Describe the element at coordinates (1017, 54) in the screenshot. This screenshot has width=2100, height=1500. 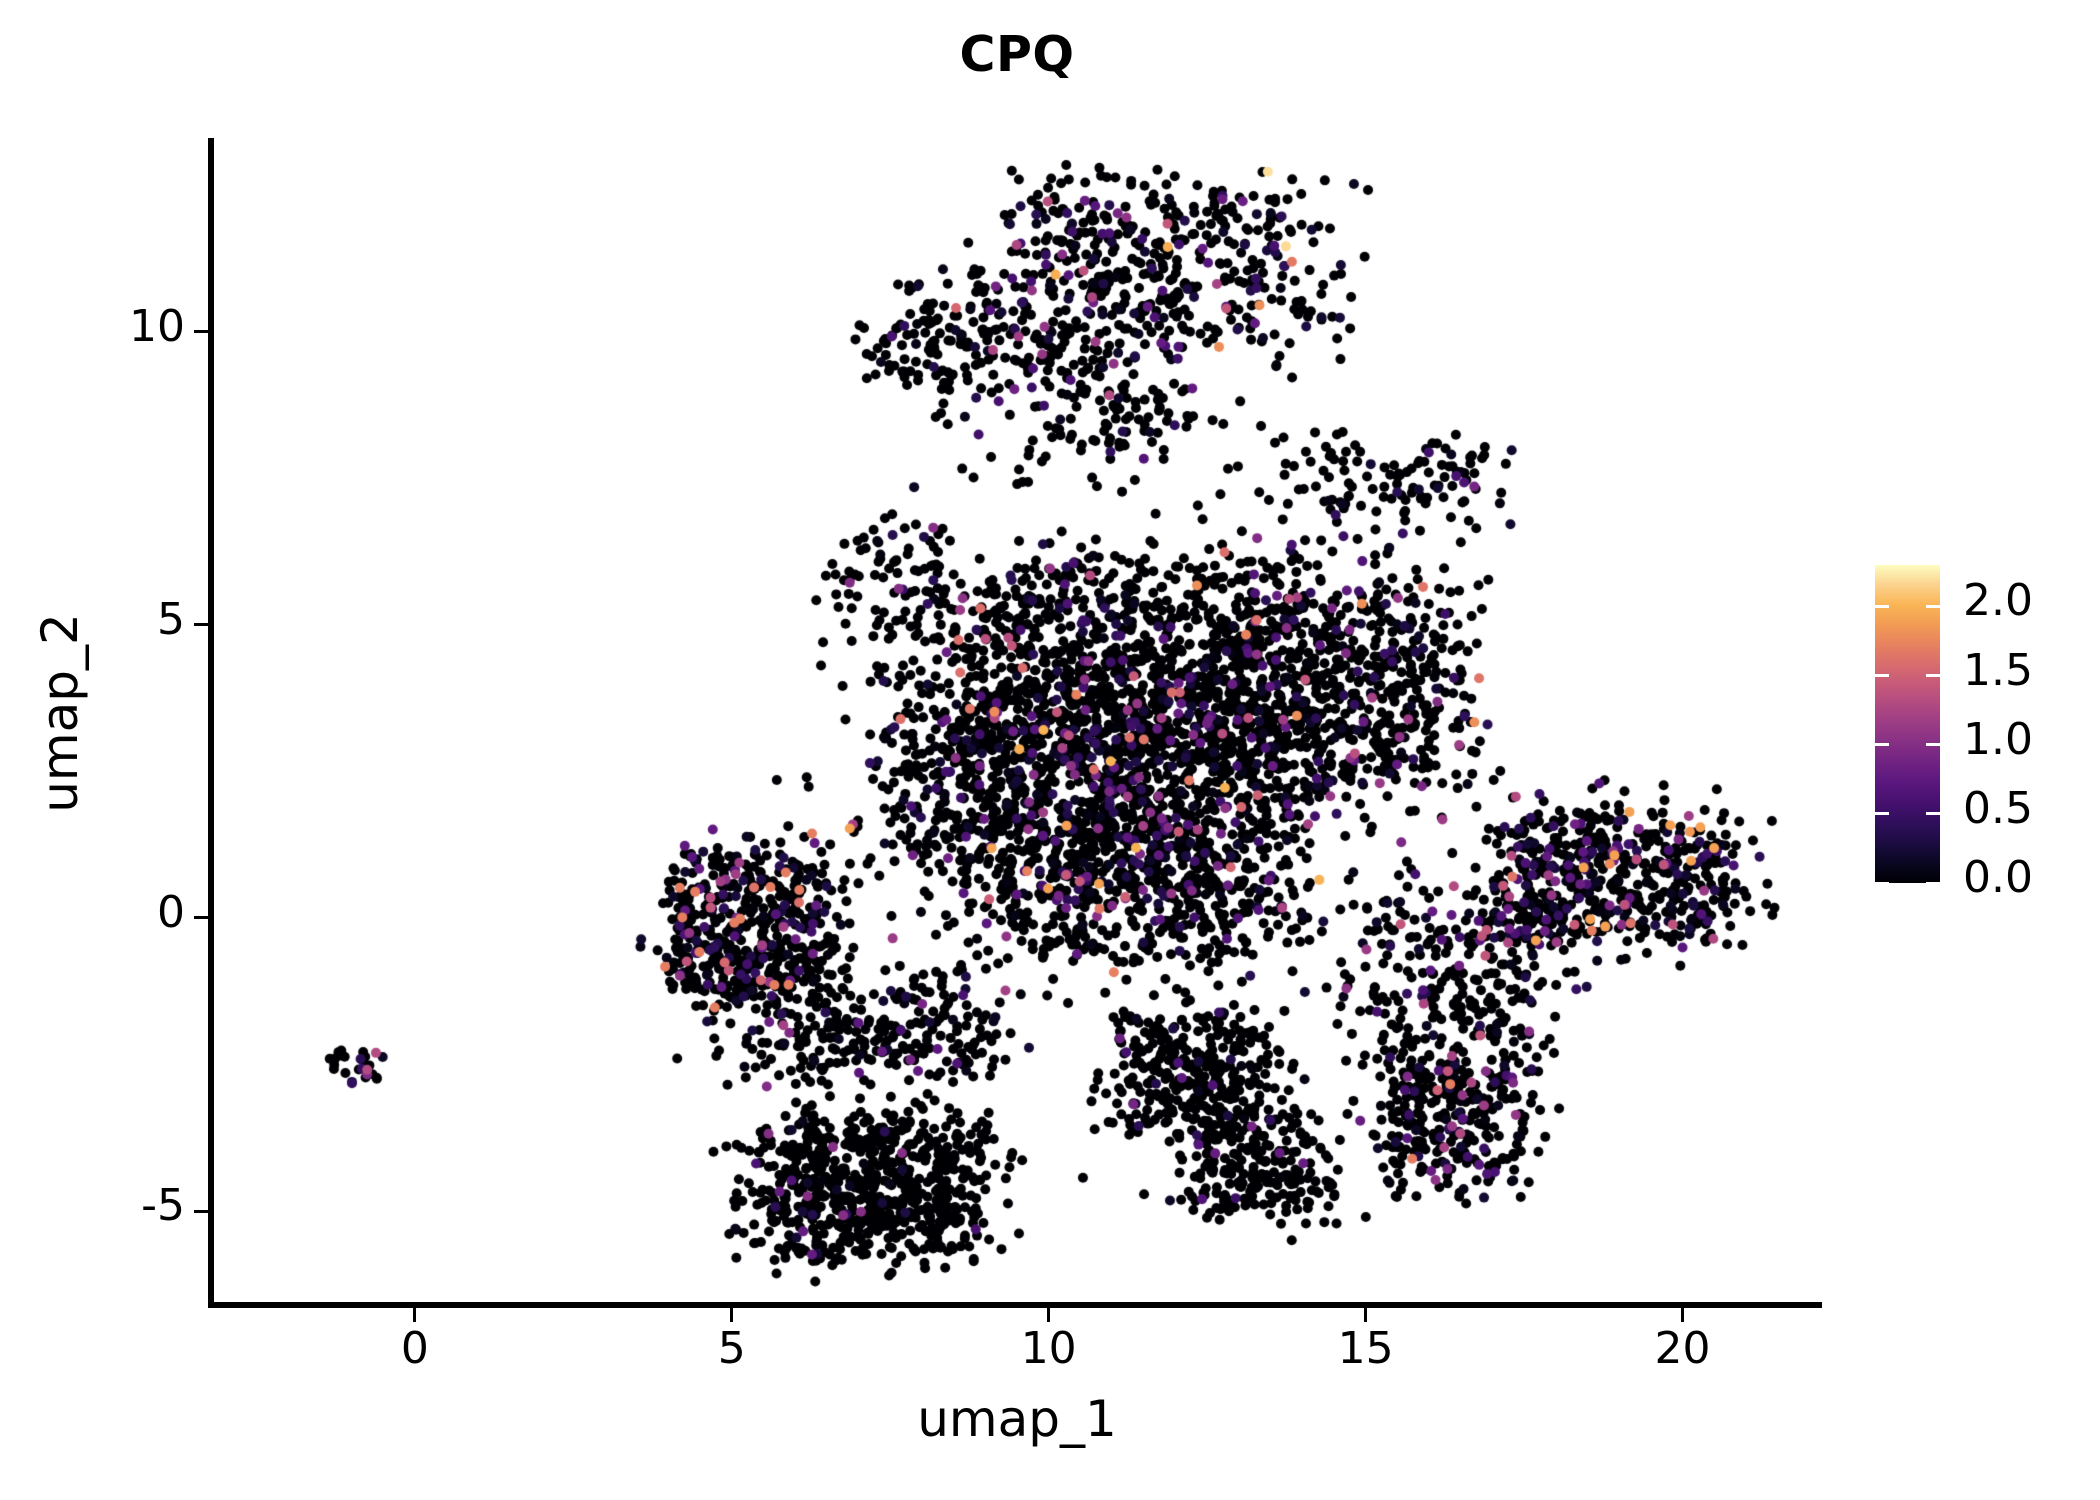
I see `page-title: CPQ` at that location.